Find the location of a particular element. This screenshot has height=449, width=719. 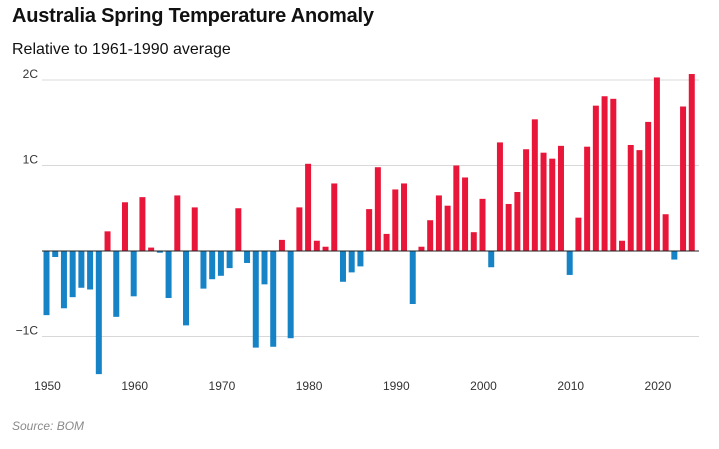

x-tick-label: 1970 is located at coordinates (222, 386).